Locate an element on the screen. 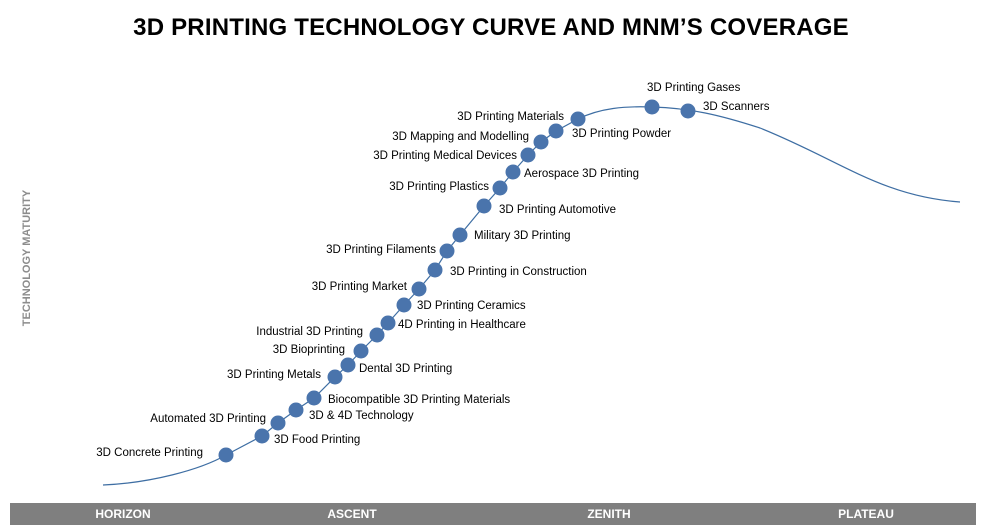  technology-label: 3D Printing Materials is located at coordinates (510, 117).